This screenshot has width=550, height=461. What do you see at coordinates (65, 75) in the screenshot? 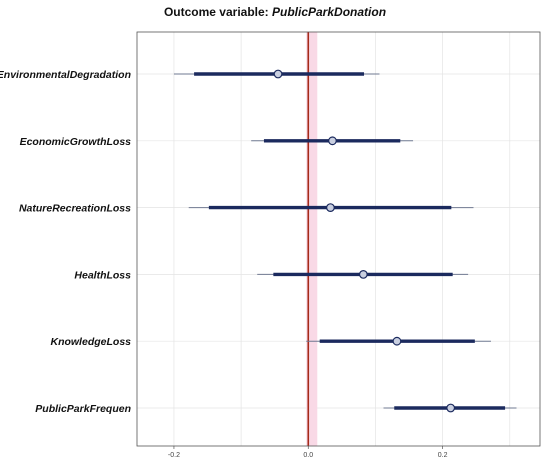
I see `category-label: EnvironmentalDegradation` at bounding box center [65, 75].